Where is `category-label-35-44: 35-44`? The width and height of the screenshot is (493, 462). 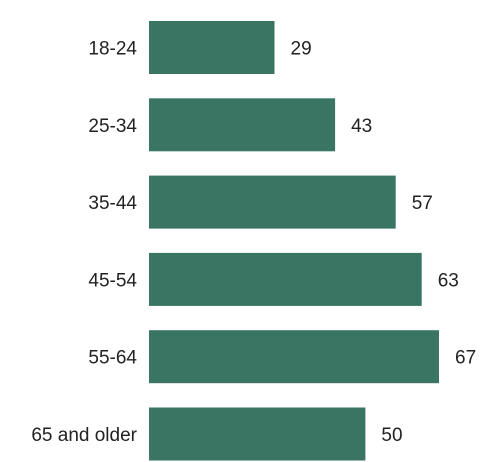
category-label-35-44: 35-44 is located at coordinates (112, 203).